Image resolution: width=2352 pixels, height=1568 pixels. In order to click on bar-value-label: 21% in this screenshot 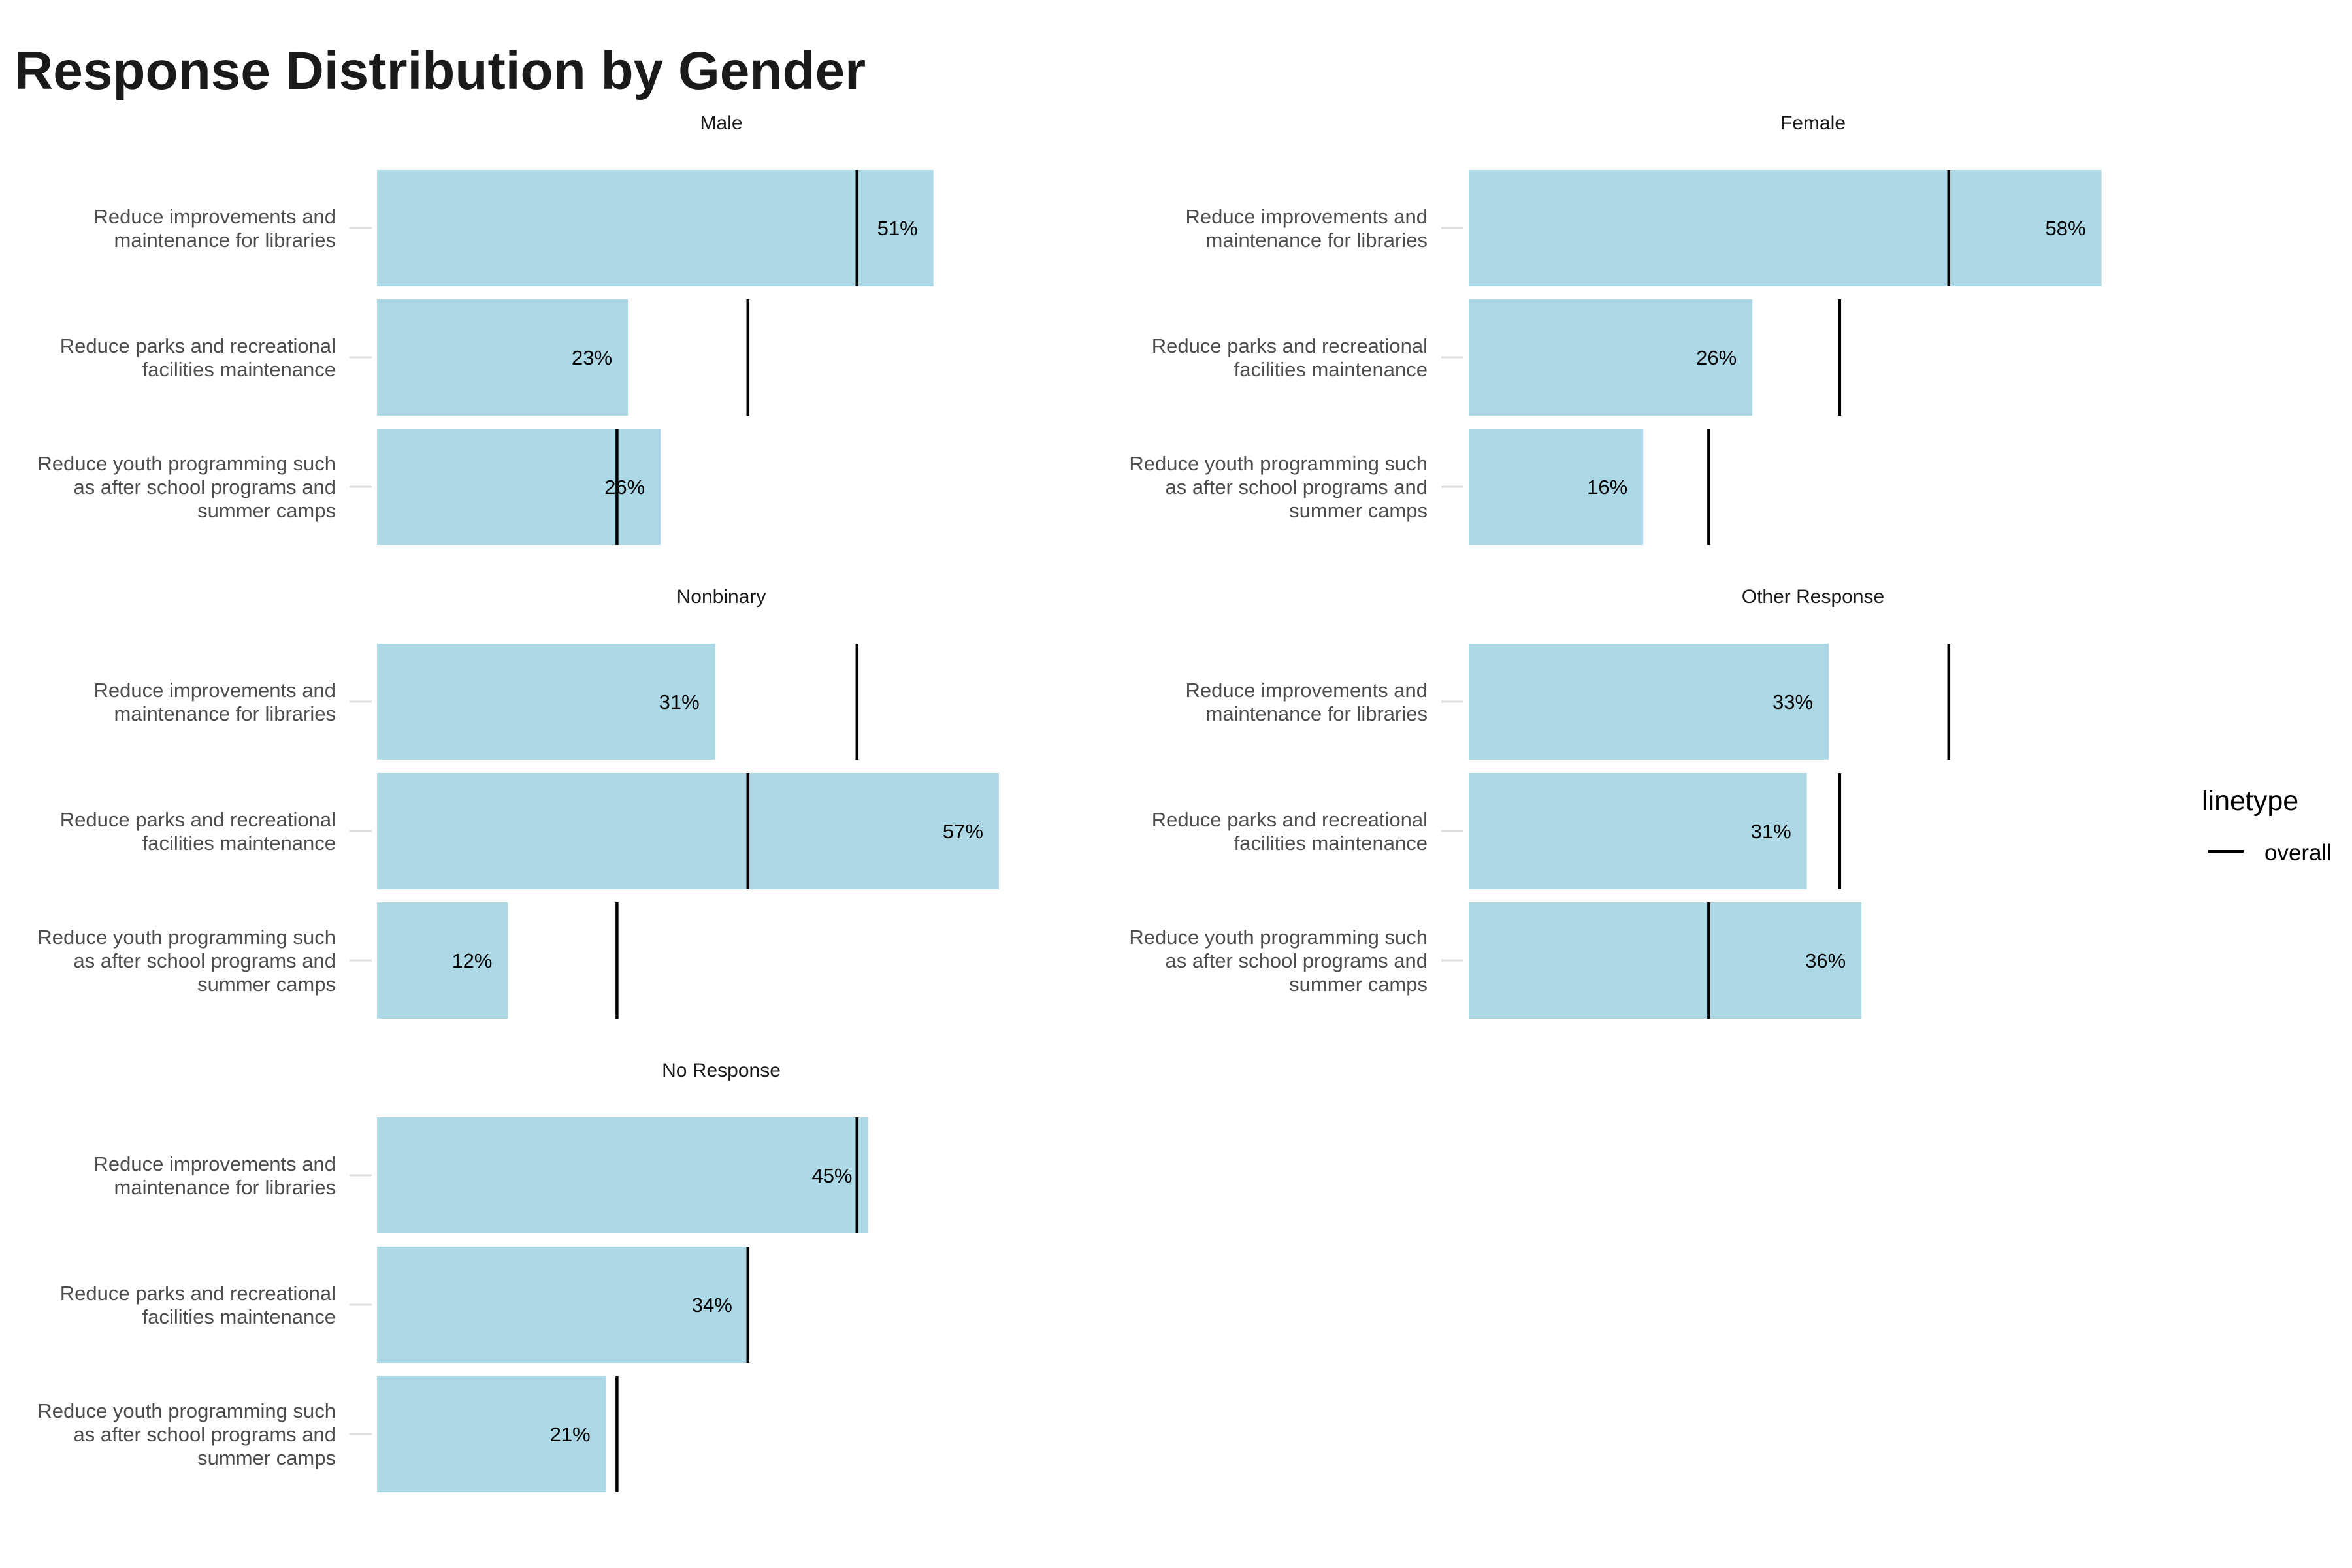, I will do `click(570, 1434)`.